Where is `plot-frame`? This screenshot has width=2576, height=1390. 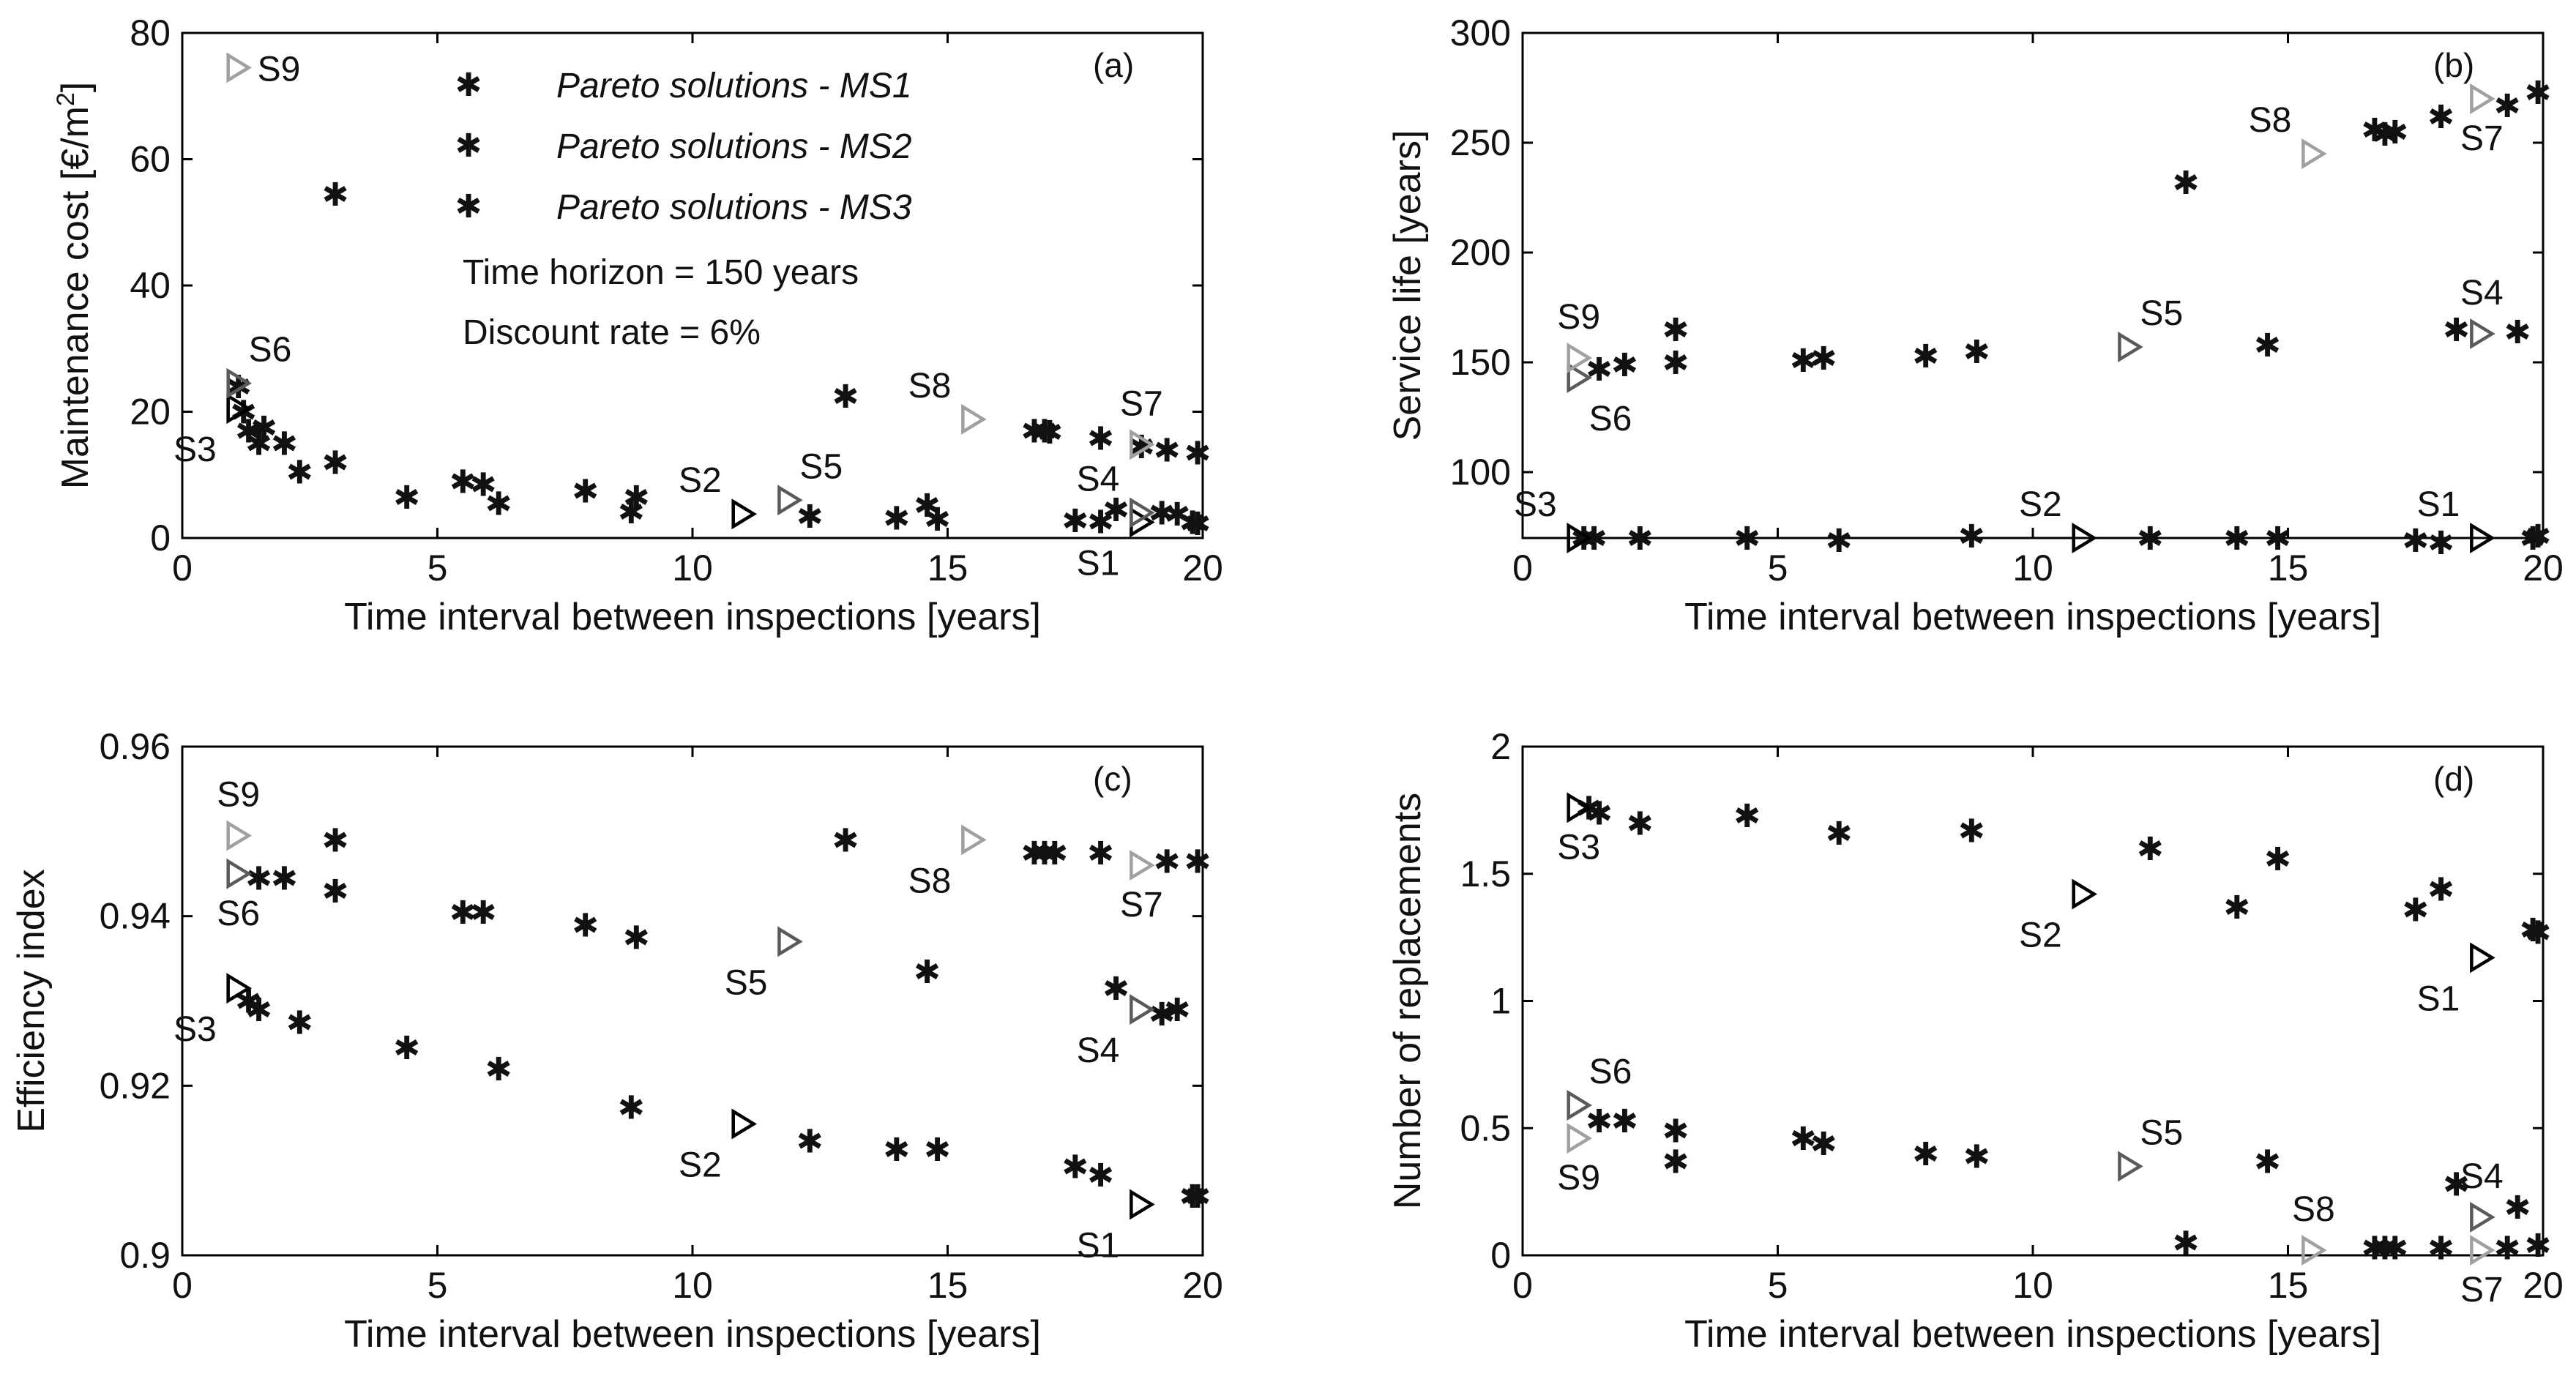 plot-frame is located at coordinates (2033, 285).